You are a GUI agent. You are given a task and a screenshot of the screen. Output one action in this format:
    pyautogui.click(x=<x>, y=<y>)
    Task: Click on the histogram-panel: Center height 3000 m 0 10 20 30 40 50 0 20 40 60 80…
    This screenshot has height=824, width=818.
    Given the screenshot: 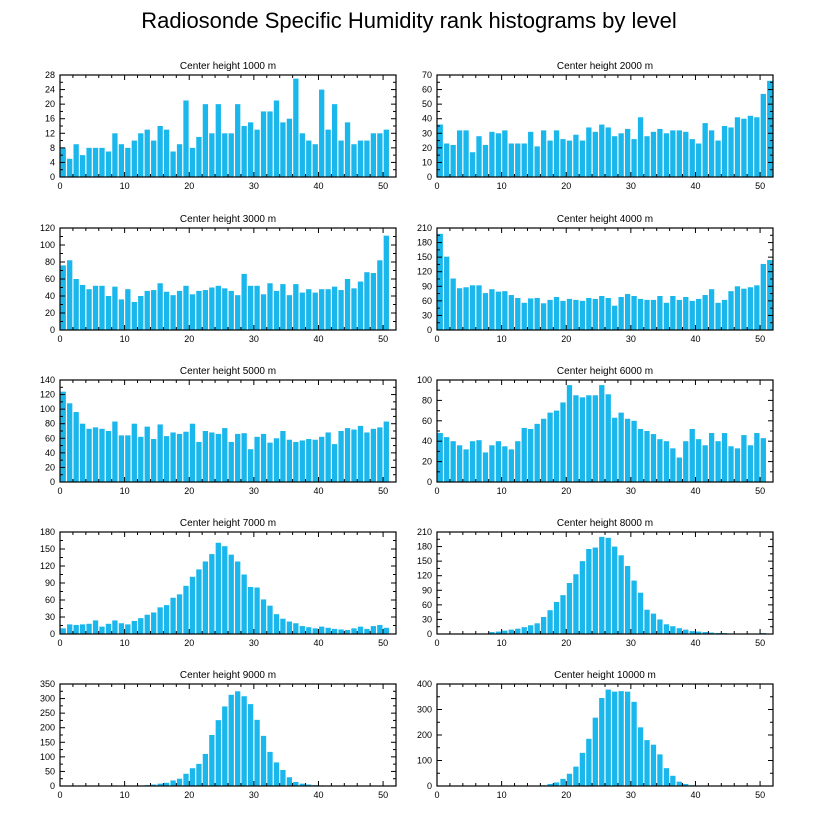 What is the action you would take?
    pyautogui.click(x=218, y=279)
    